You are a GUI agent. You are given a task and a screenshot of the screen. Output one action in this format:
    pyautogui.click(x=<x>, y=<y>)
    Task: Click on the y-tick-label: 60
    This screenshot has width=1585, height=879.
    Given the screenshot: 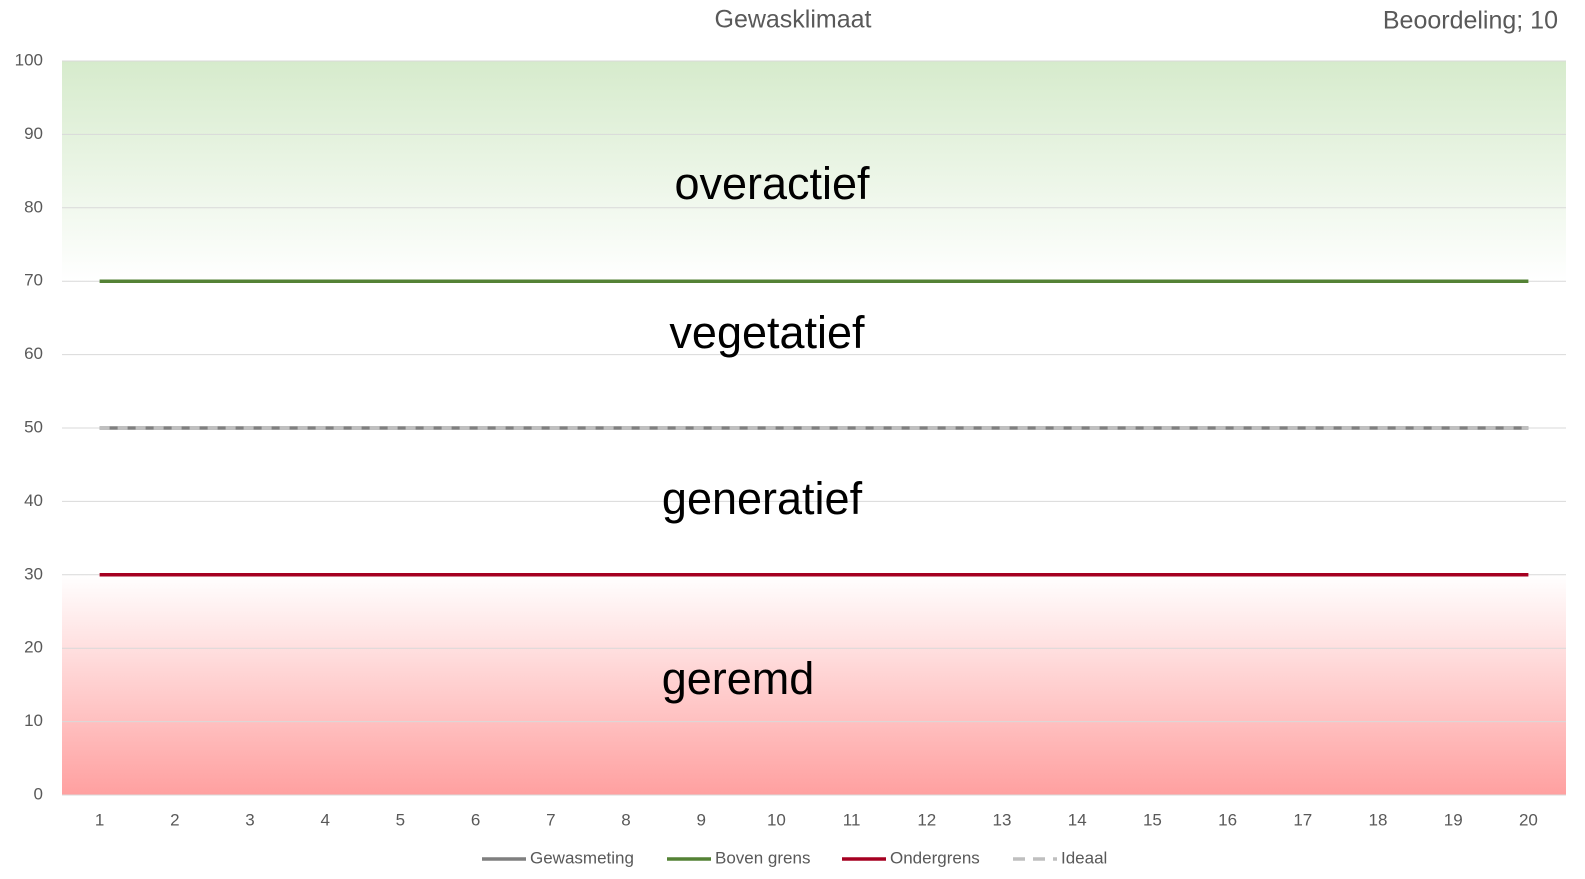 What is the action you would take?
    pyautogui.click(x=33, y=353)
    